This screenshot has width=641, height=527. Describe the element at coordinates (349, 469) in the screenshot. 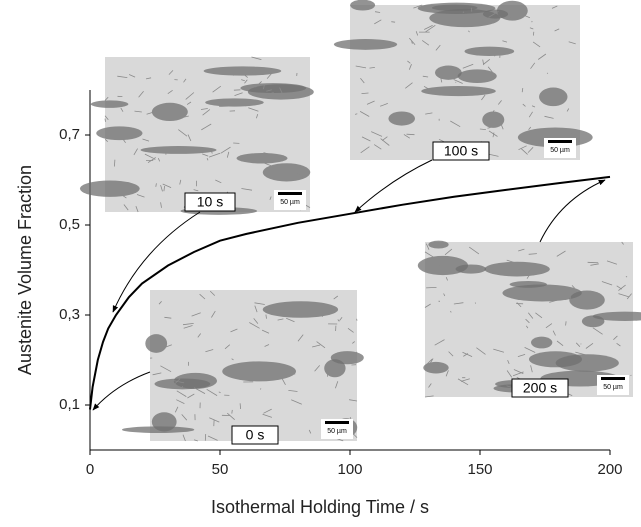

I see `x-tick-label: 100` at that location.